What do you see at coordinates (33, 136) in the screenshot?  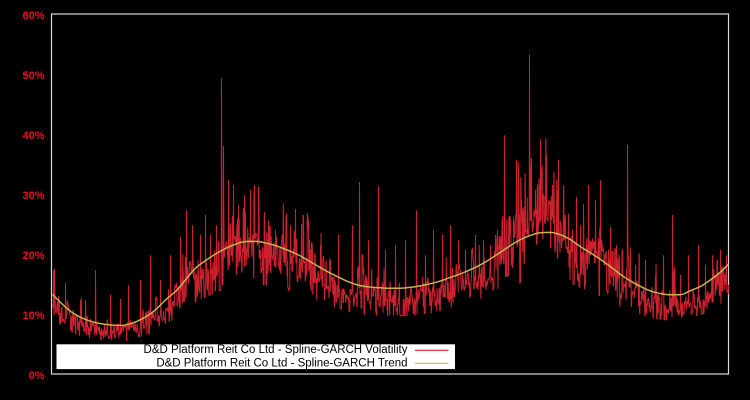 I see `svg-text: 40%` at bounding box center [33, 136].